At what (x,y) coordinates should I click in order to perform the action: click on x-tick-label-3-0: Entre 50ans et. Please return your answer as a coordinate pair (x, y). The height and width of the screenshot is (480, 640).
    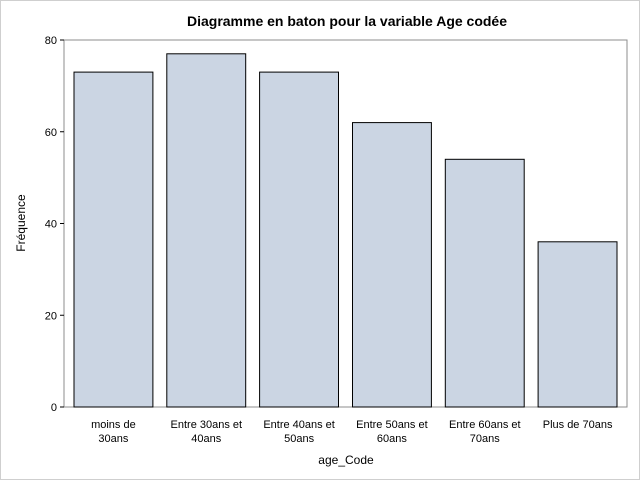
    Looking at the image, I should click on (392, 425).